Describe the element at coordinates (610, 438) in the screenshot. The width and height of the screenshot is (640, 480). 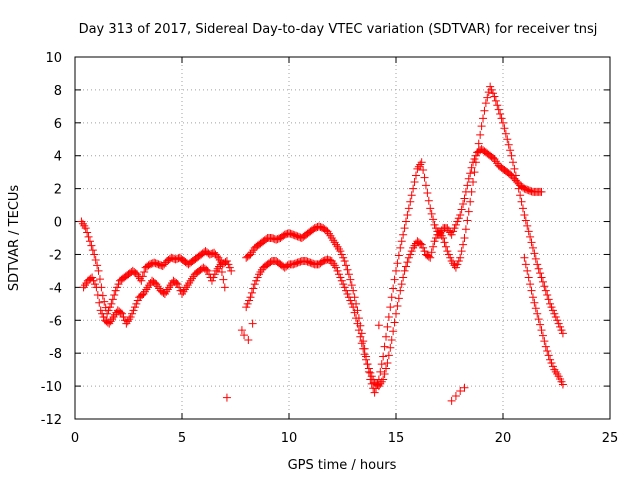
I see `x-tick-label: 25` at that location.